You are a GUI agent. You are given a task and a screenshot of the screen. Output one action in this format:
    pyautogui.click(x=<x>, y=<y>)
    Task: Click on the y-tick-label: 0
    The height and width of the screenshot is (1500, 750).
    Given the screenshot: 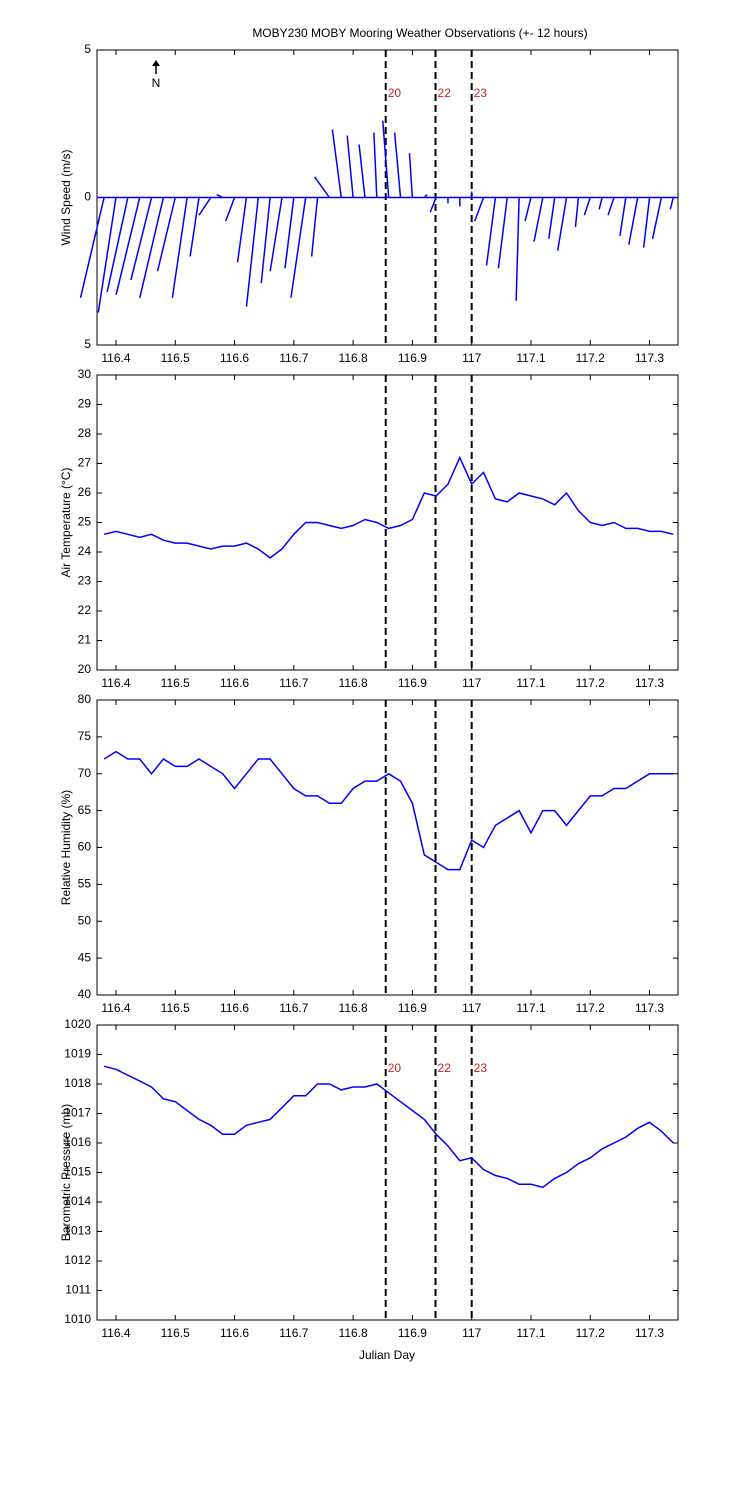 What is the action you would take?
    pyautogui.click(x=87, y=197)
    